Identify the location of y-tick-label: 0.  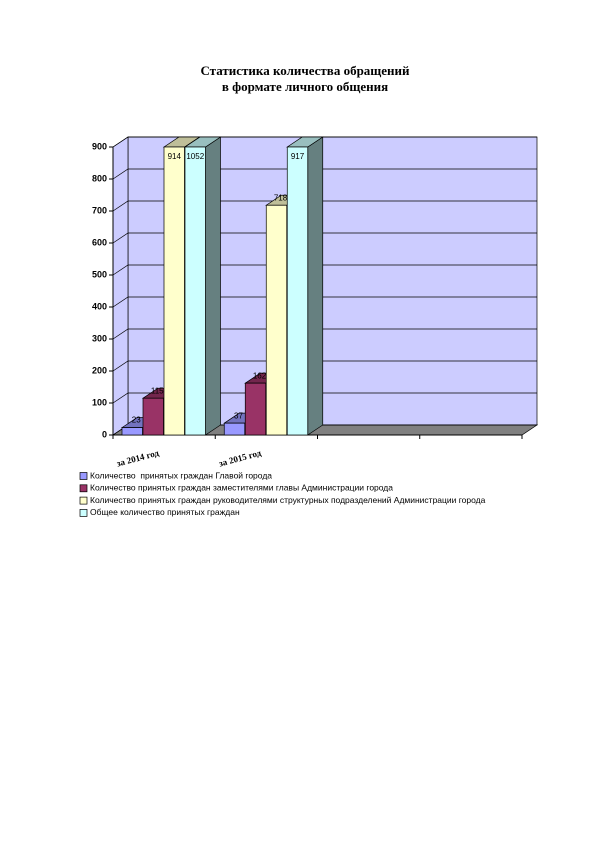
(104, 434).